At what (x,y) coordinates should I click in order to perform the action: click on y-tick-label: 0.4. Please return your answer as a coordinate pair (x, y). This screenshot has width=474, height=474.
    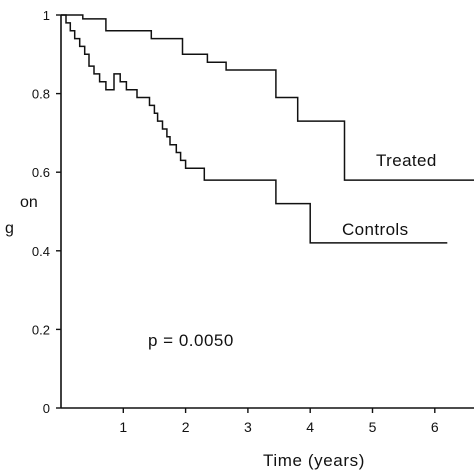
    Looking at the image, I should click on (41, 251).